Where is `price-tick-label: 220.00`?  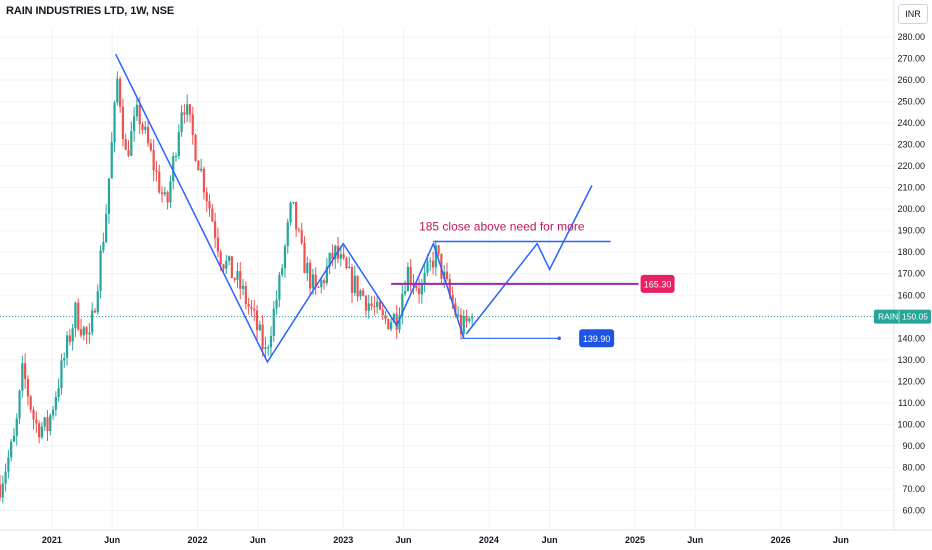 price-tick-label: 220.00 is located at coordinates (911, 166).